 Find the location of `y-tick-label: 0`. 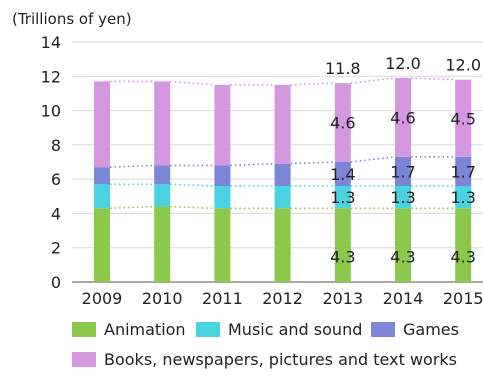

y-tick-label: 0 is located at coordinates (56, 282).